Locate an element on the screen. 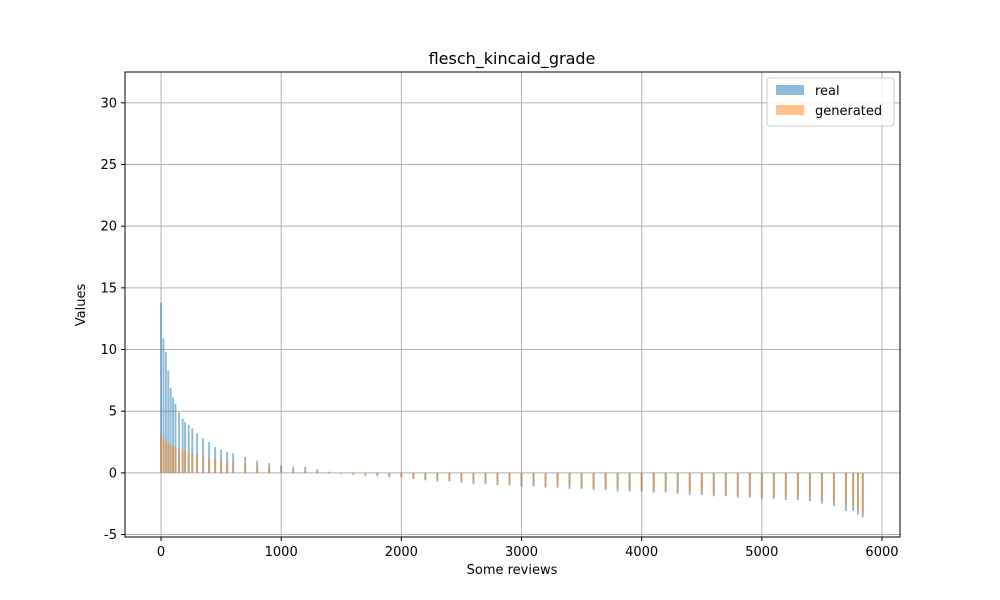  legend-swatch-real is located at coordinates (790, 90).